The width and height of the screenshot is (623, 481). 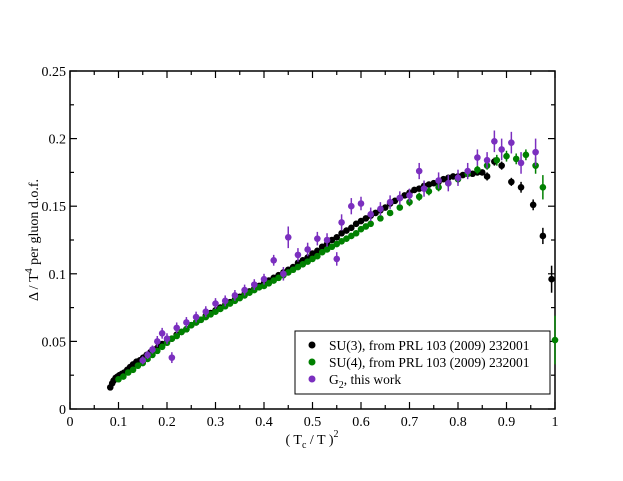 I want to click on x-axis-title: ( Tc / T )2, so click(x=311, y=440).